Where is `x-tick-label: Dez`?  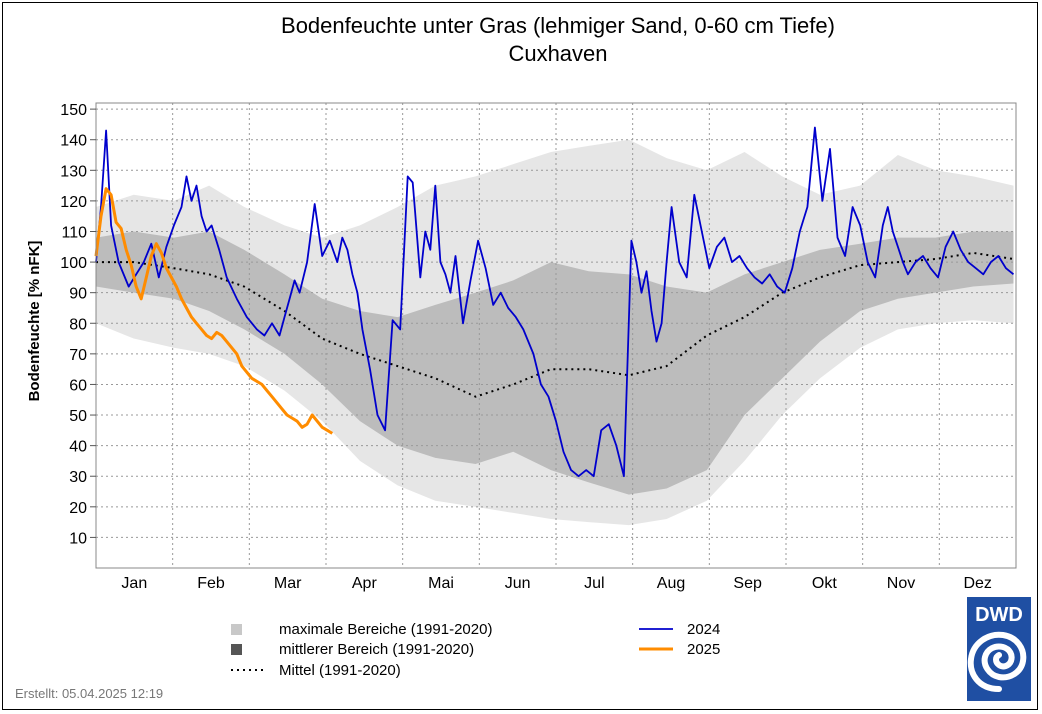
x-tick-label: Dez is located at coordinates (977, 583).